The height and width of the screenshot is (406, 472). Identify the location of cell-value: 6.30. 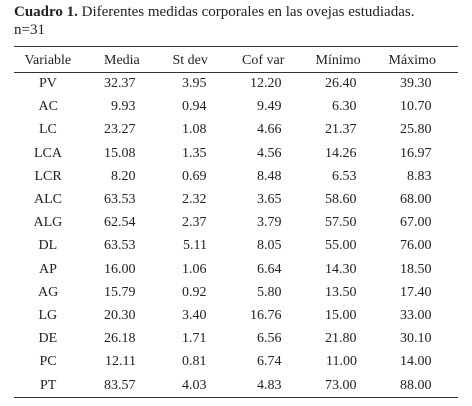
(344, 107).